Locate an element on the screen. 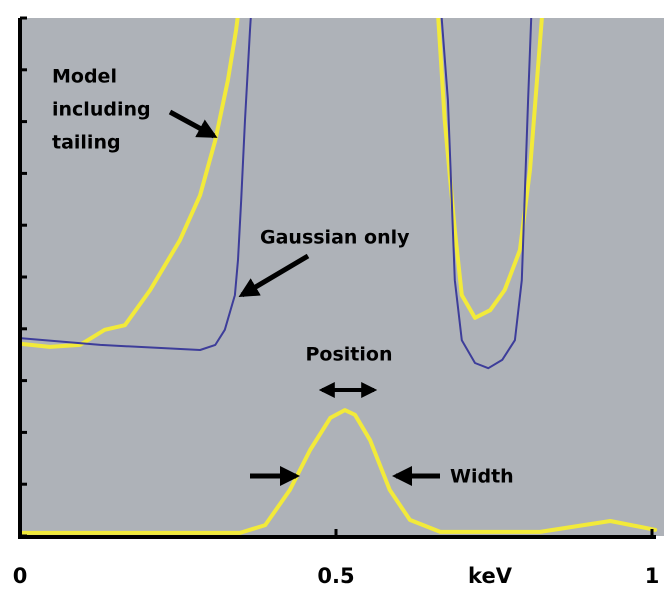 The width and height of the screenshot is (664, 590). series-line is located at coordinates (486, 194).